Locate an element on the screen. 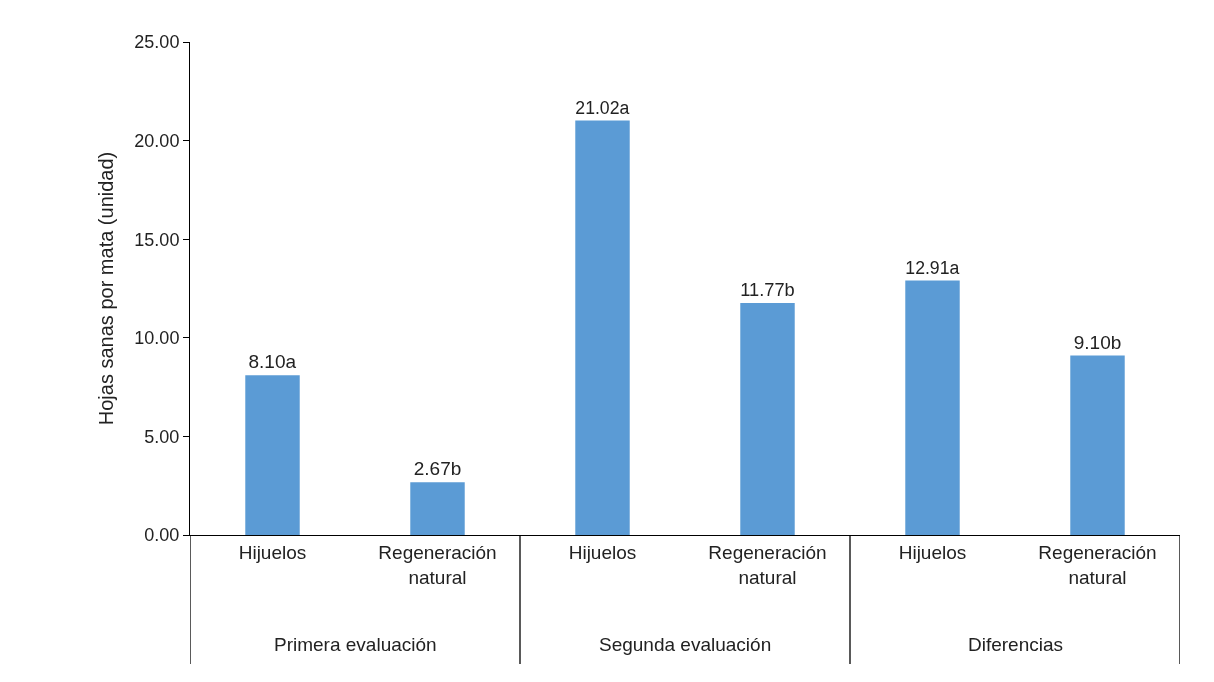 The height and width of the screenshot is (682, 1214). y-tick-label: 25.00 is located at coordinates (157, 42).